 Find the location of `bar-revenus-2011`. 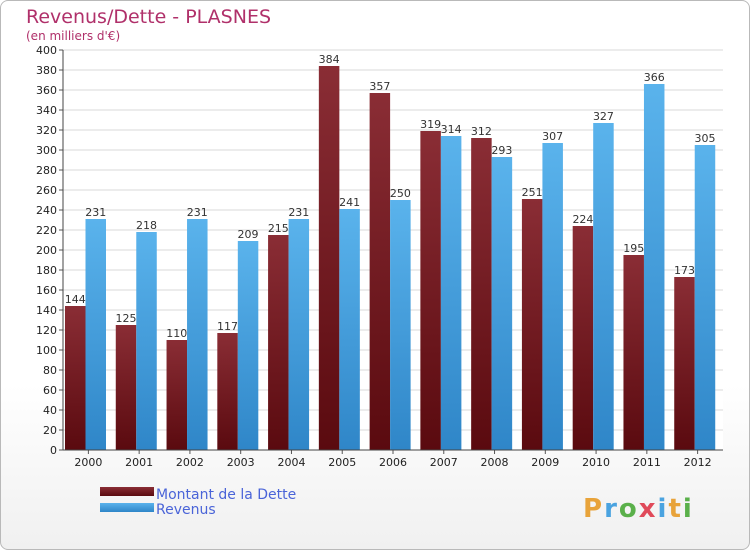

bar-revenus-2011 is located at coordinates (654, 267).